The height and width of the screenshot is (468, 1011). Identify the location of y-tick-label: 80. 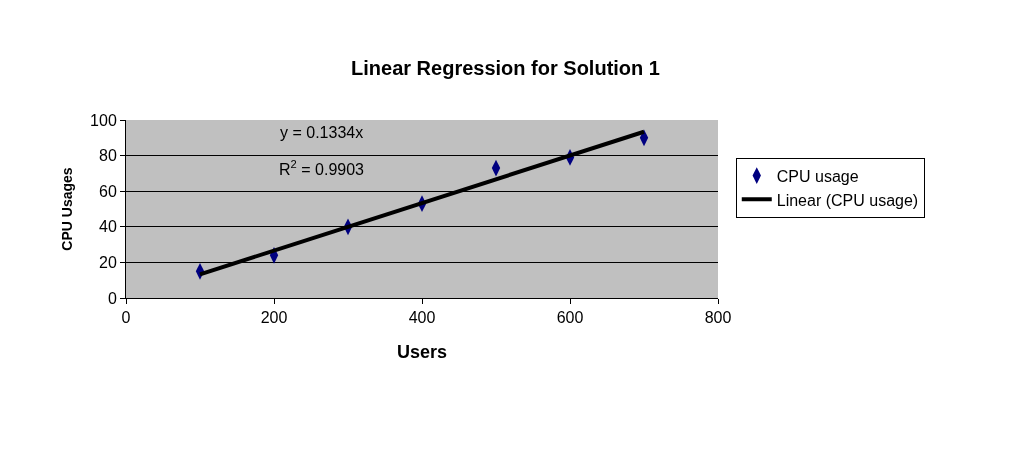
(108, 156).